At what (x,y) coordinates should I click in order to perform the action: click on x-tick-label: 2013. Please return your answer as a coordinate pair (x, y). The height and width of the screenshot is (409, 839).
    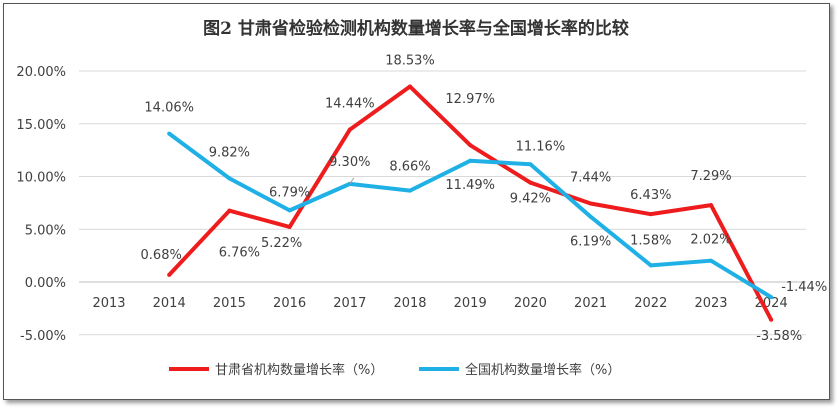
    Looking at the image, I should click on (108, 303).